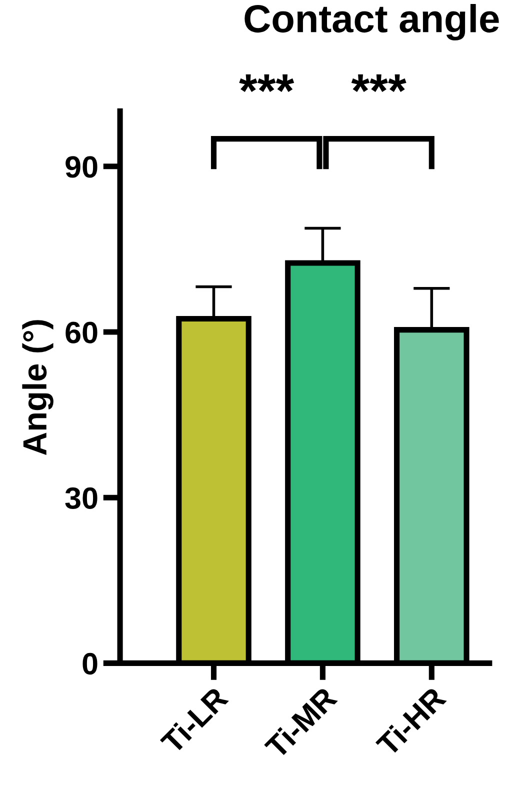  Describe the element at coordinates (38, 388) in the screenshot. I see `y-axis-title: Angle (°)` at that location.